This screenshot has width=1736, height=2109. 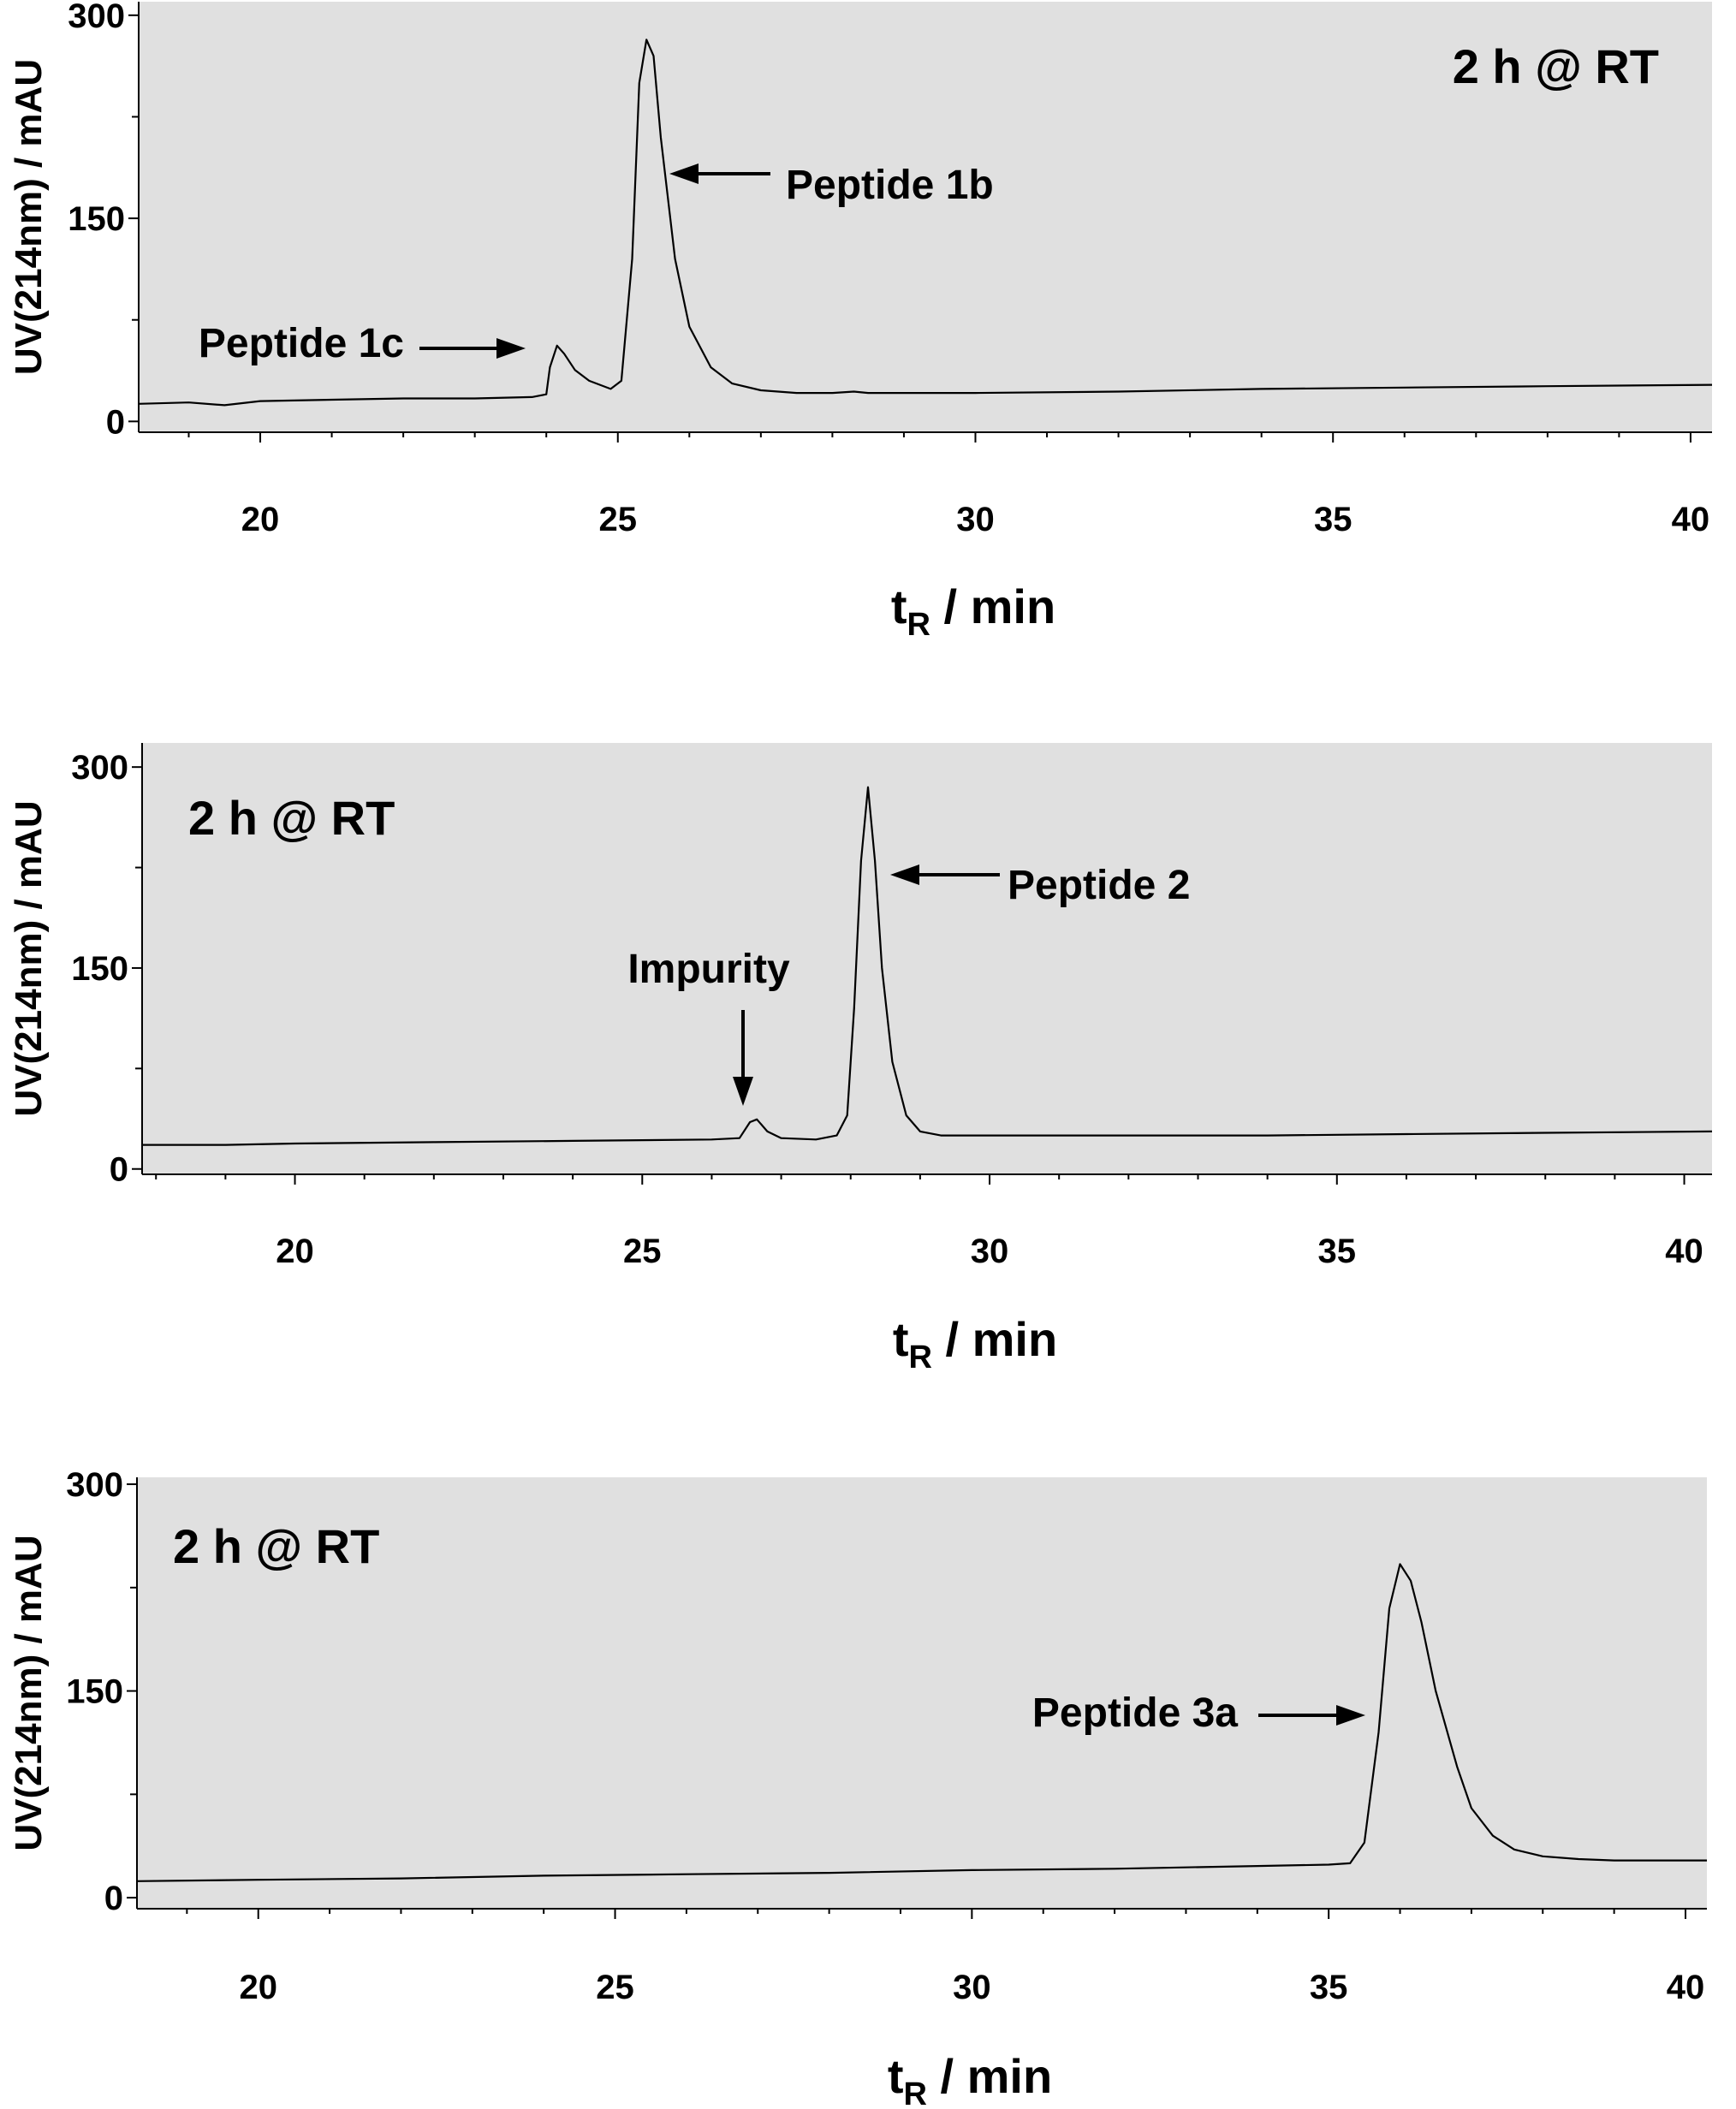 I want to click on annotation-peptide-3a-label: Peptide 3a, so click(x=1135, y=1713).